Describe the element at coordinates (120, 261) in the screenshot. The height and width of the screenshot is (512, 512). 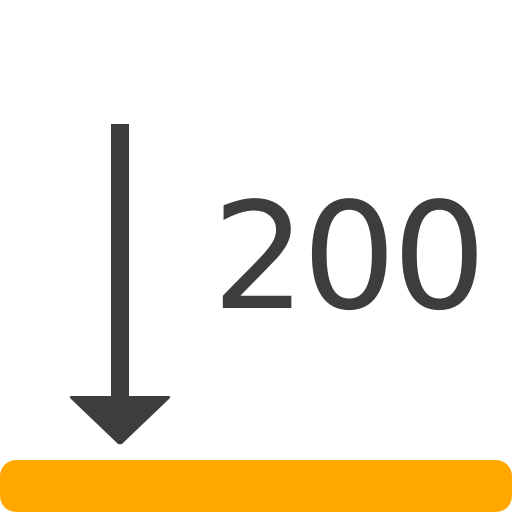
I see `arrow-shaft` at that location.